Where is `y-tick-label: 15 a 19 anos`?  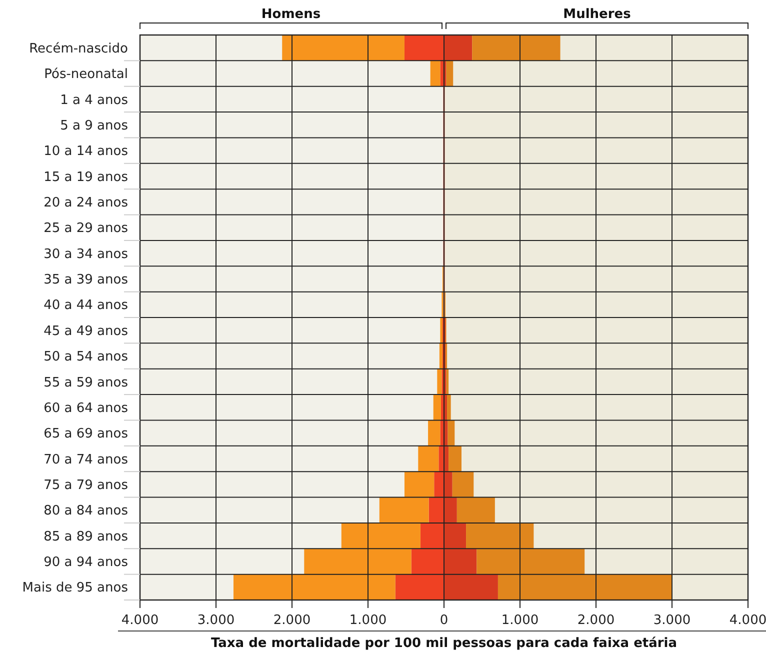
y-tick-label: 15 a 19 anos is located at coordinates (86, 177).